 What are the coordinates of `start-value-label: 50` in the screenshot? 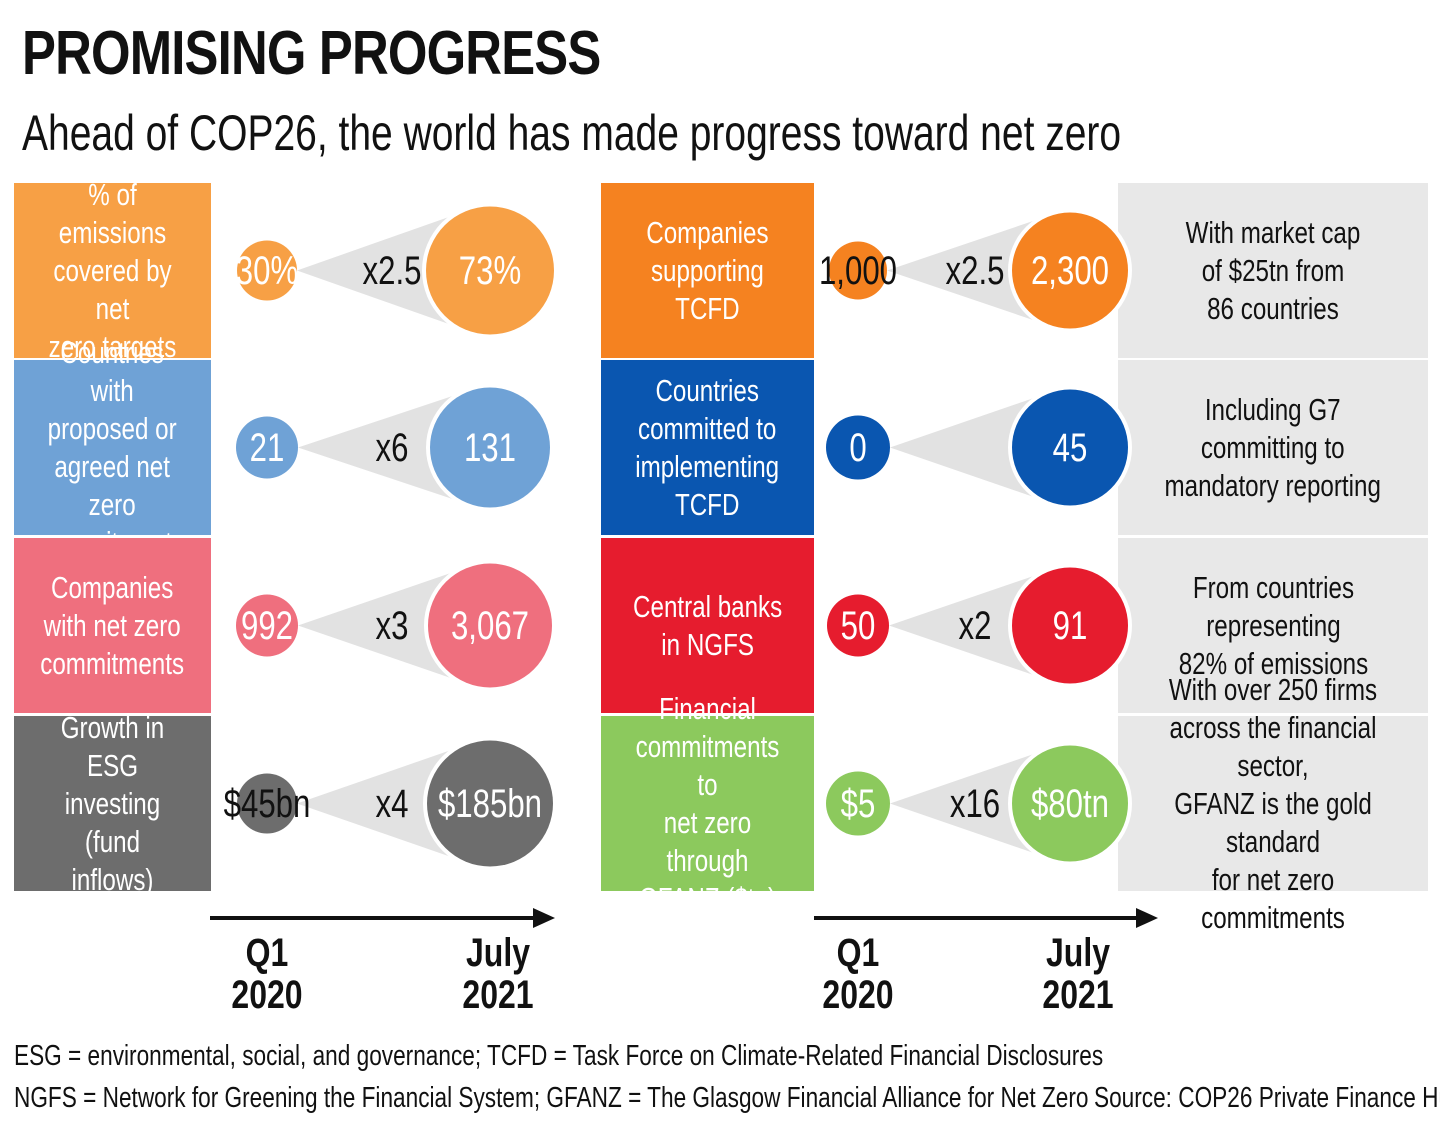 It's located at (858, 625).